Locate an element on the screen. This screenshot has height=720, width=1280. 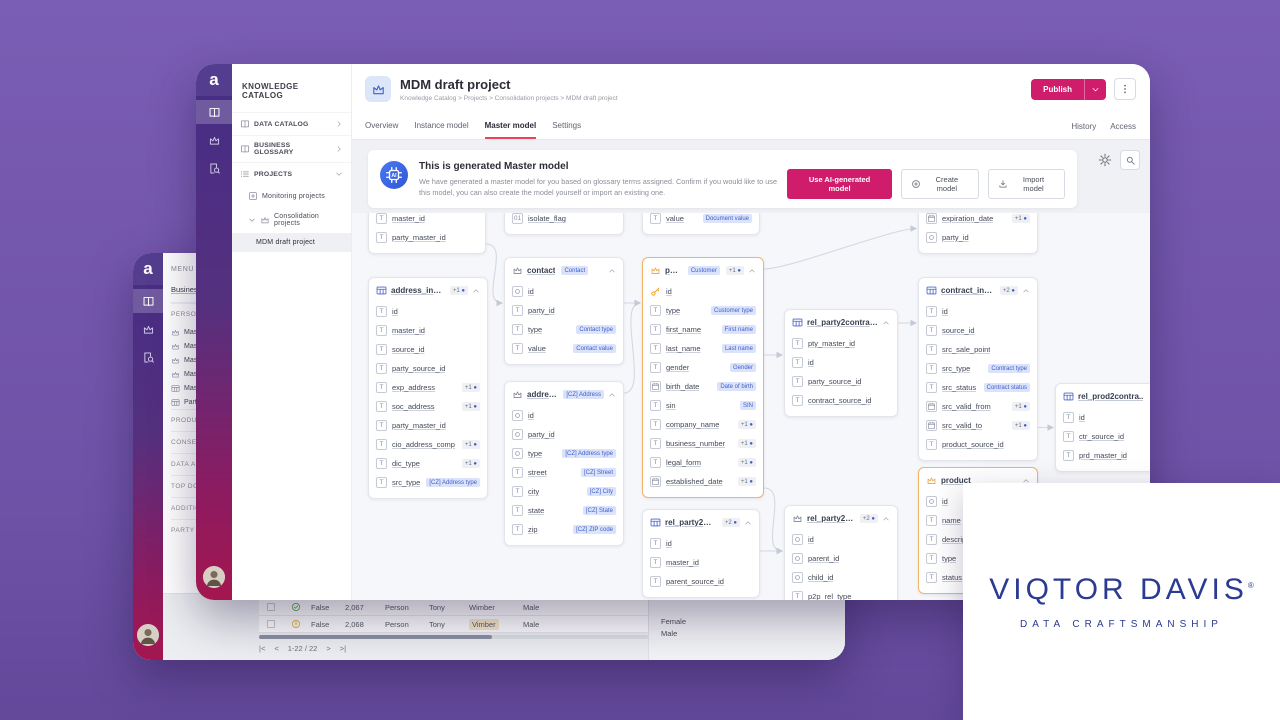
table-row: False 2,067 Person Tony Wimber Male is located at coordinates (453, 607).